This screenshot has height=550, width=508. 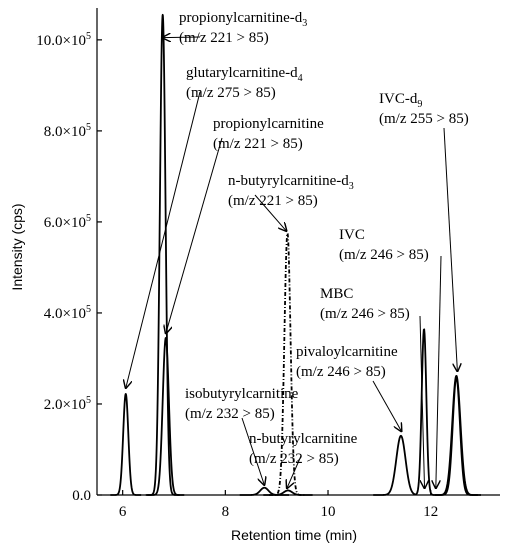 What do you see at coordinates (268, 124) in the screenshot?
I see `annotation-text: propionylcarnitine` at bounding box center [268, 124].